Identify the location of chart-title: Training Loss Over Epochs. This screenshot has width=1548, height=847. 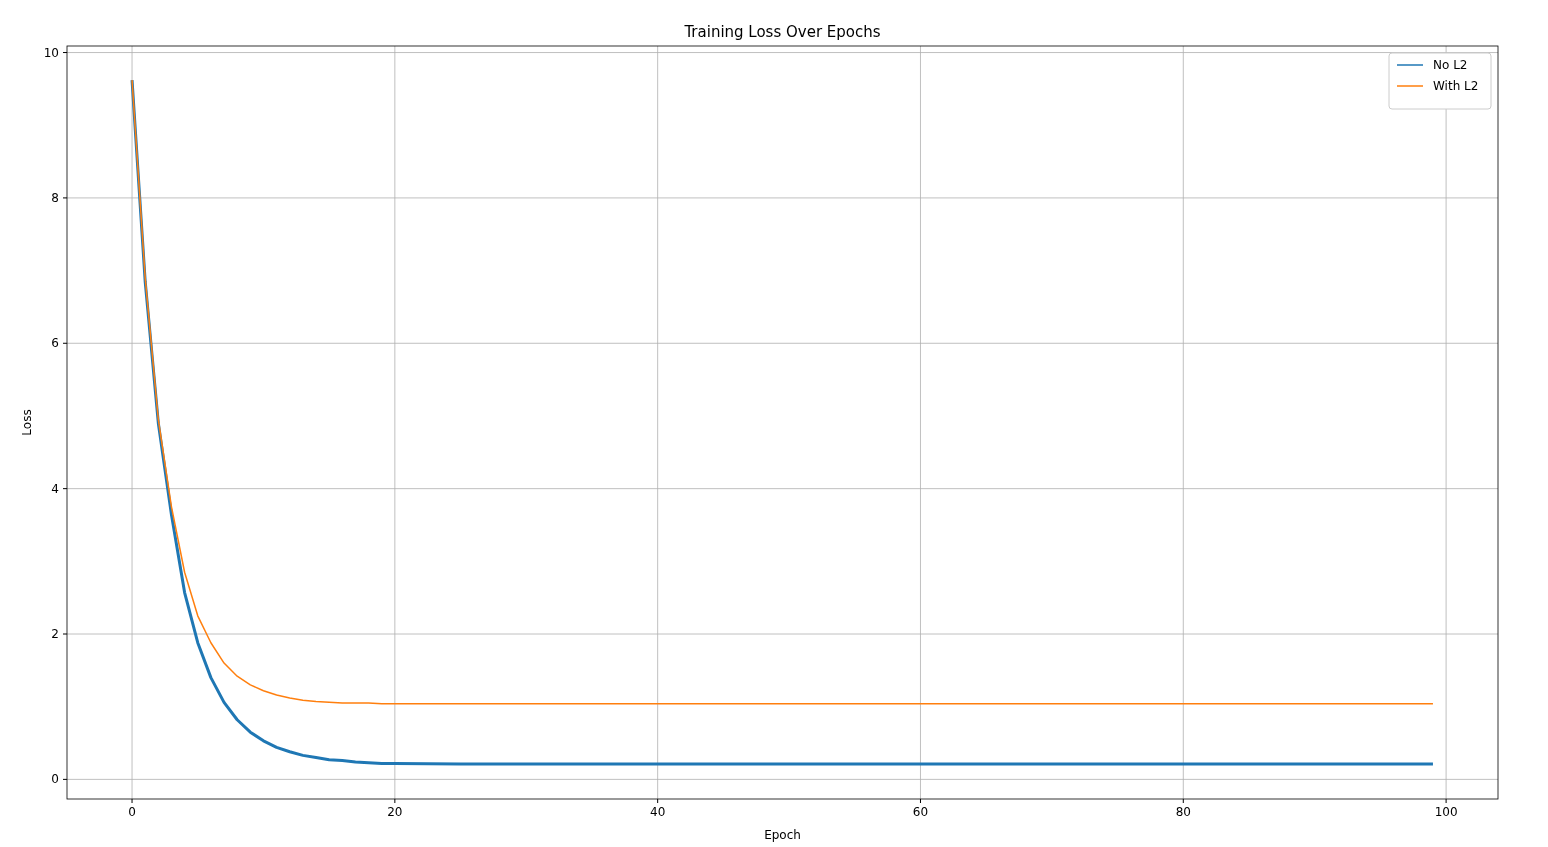
(782, 32).